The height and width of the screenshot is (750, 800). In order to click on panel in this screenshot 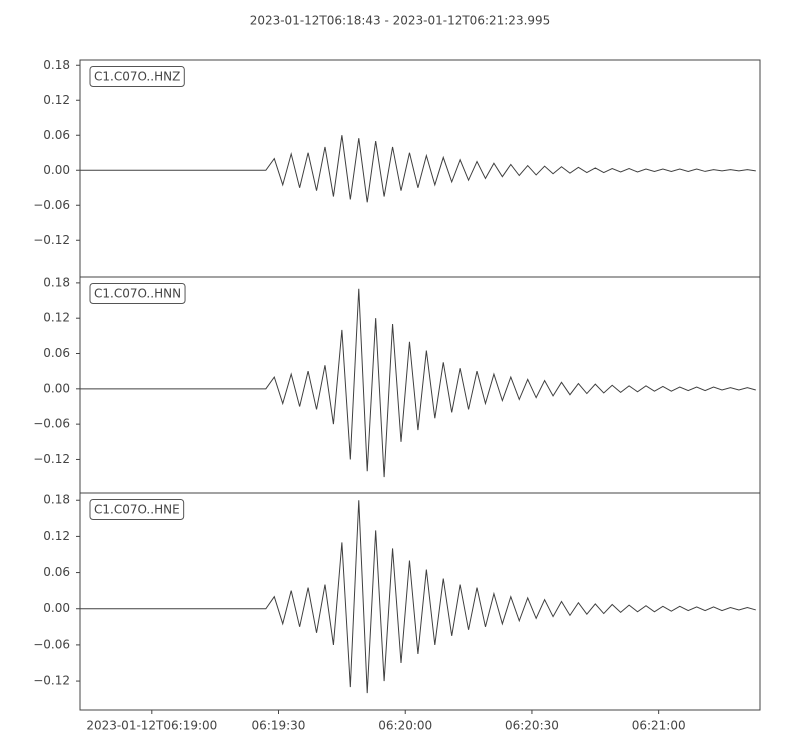, I will do `click(418, 169)`.